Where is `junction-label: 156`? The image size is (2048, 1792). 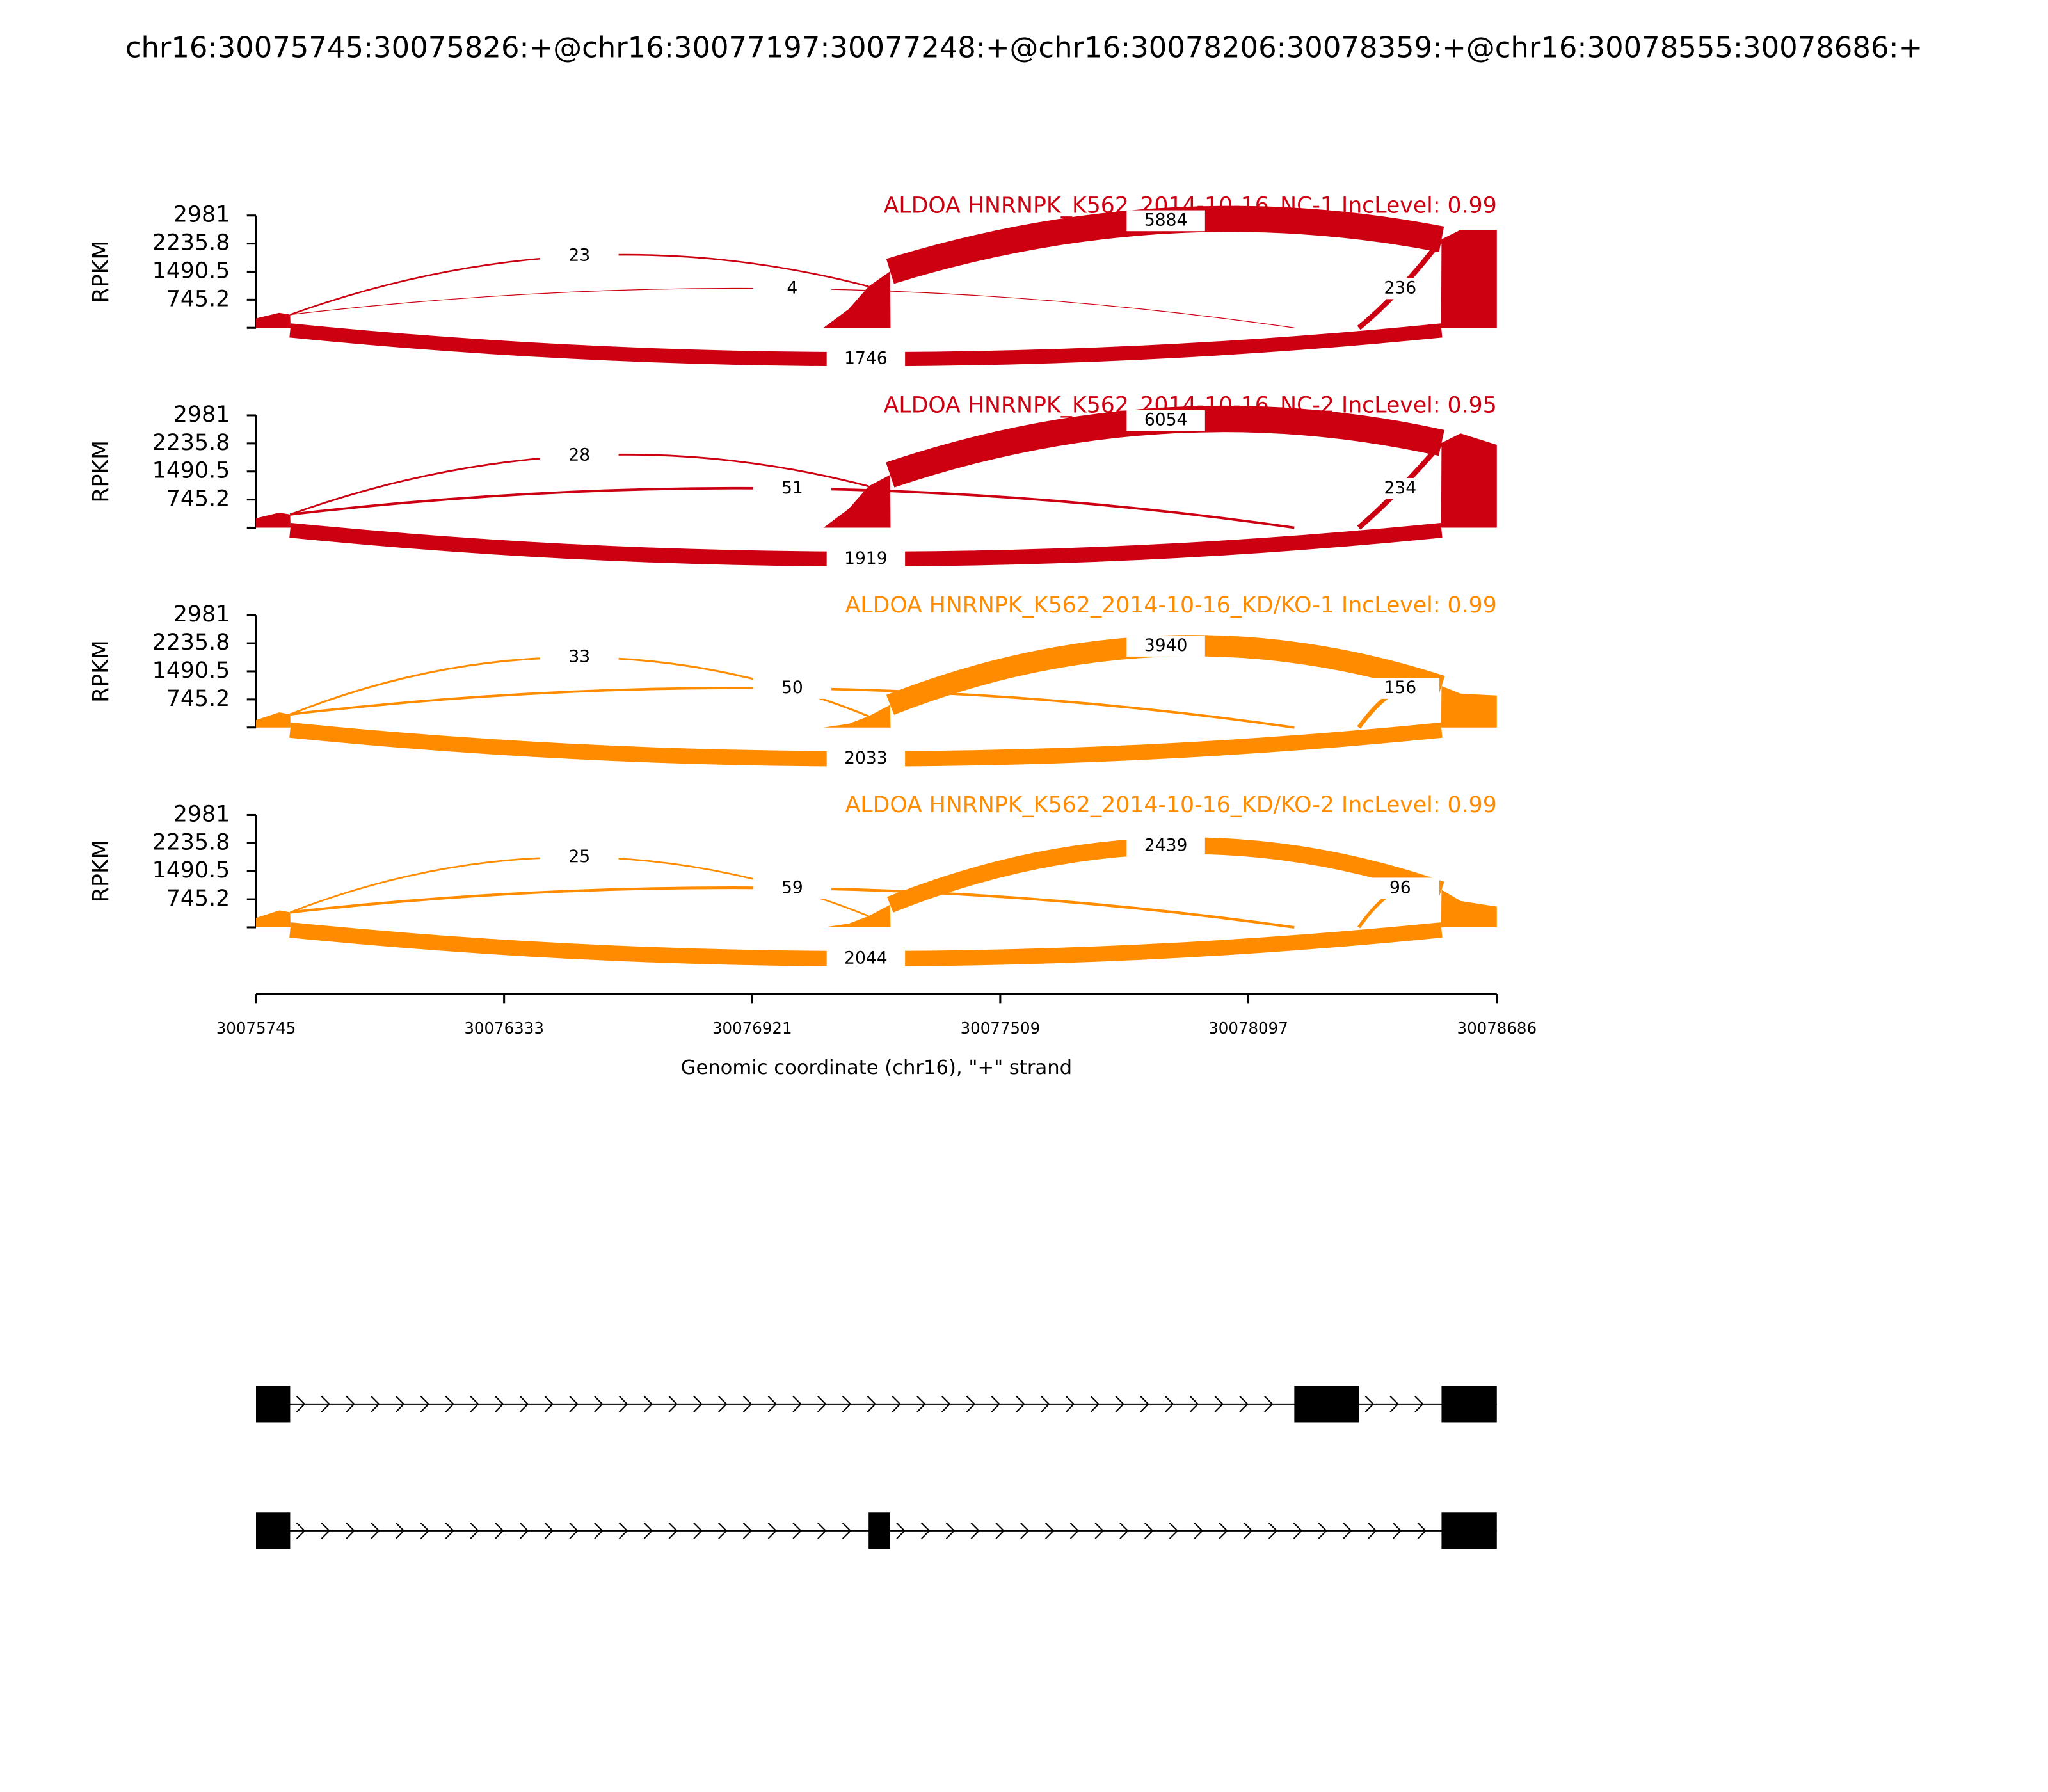 junction-label: 156 is located at coordinates (1400, 688).